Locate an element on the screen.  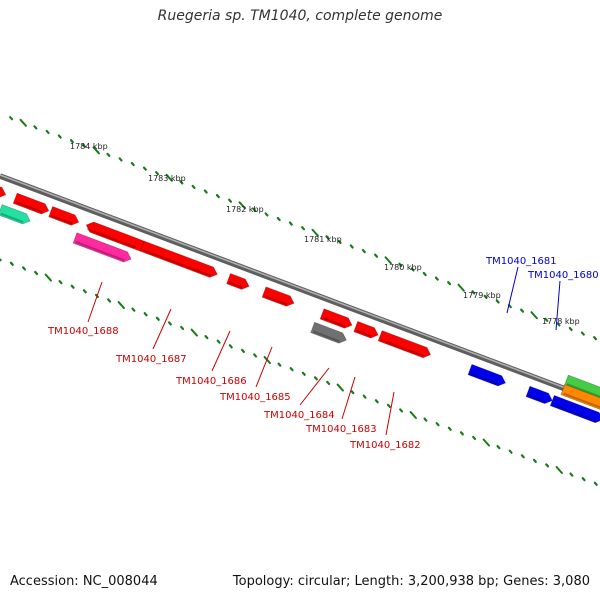
kbp-label: 1783 kbp is located at coordinates (167, 178).